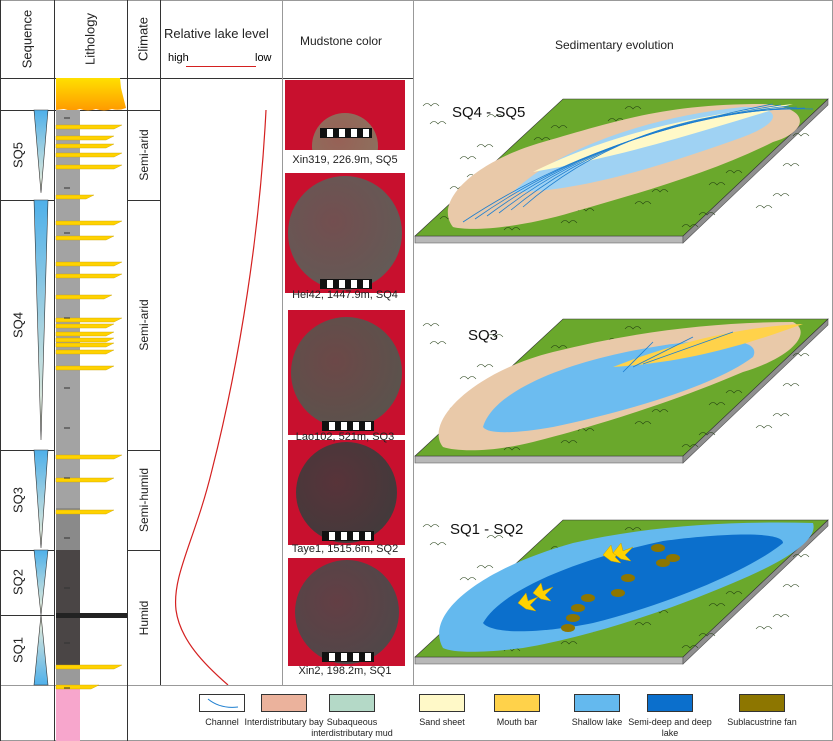 This screenshot has height=741, width=833. I want to click on legend-item: Sand sheet, so click(442, 708).